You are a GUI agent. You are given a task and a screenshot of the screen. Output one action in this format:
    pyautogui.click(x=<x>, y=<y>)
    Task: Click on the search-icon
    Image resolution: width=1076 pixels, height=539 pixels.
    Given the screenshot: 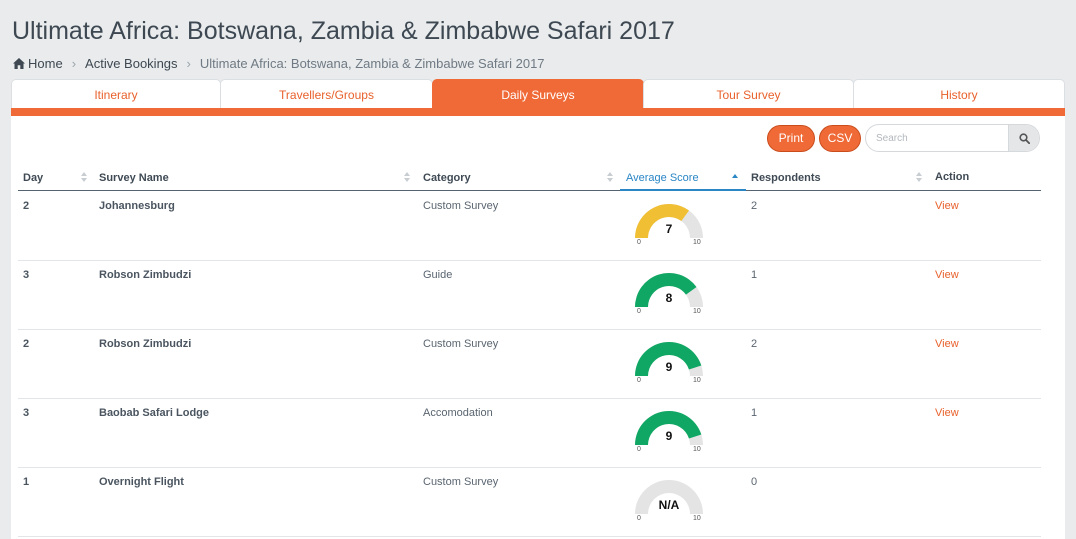 What is the action you would take?
    pyautogui.click(x=1024, y=138)
    